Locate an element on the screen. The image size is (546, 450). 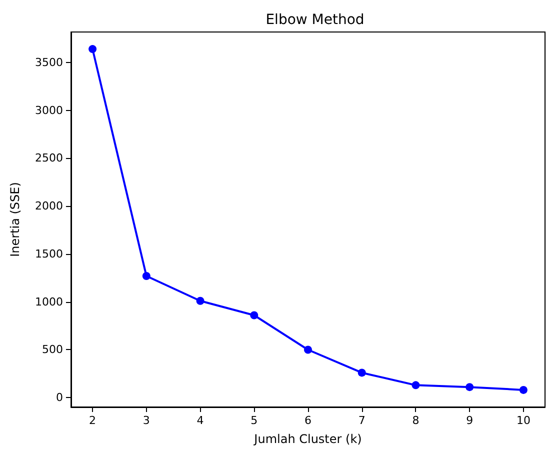
x-tick-label: 6 is located at coordinates (308, 420).